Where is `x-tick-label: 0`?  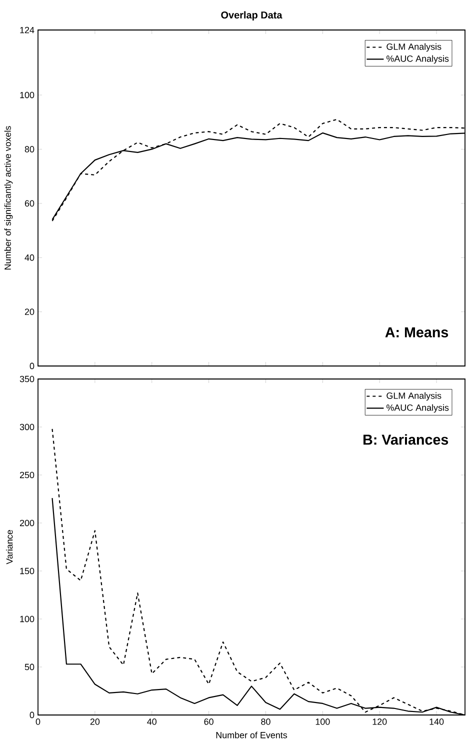 x-tick-label: 0 is located at coordinates (38, 721).